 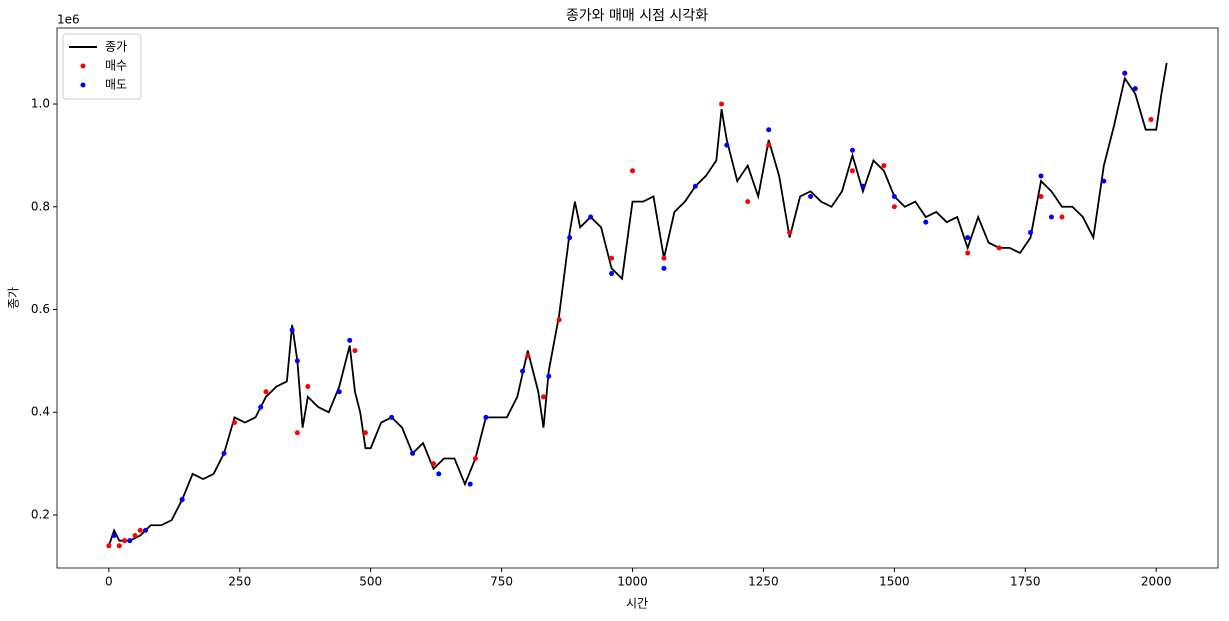 I want to click on legend-box, so click(x=102, y=66).